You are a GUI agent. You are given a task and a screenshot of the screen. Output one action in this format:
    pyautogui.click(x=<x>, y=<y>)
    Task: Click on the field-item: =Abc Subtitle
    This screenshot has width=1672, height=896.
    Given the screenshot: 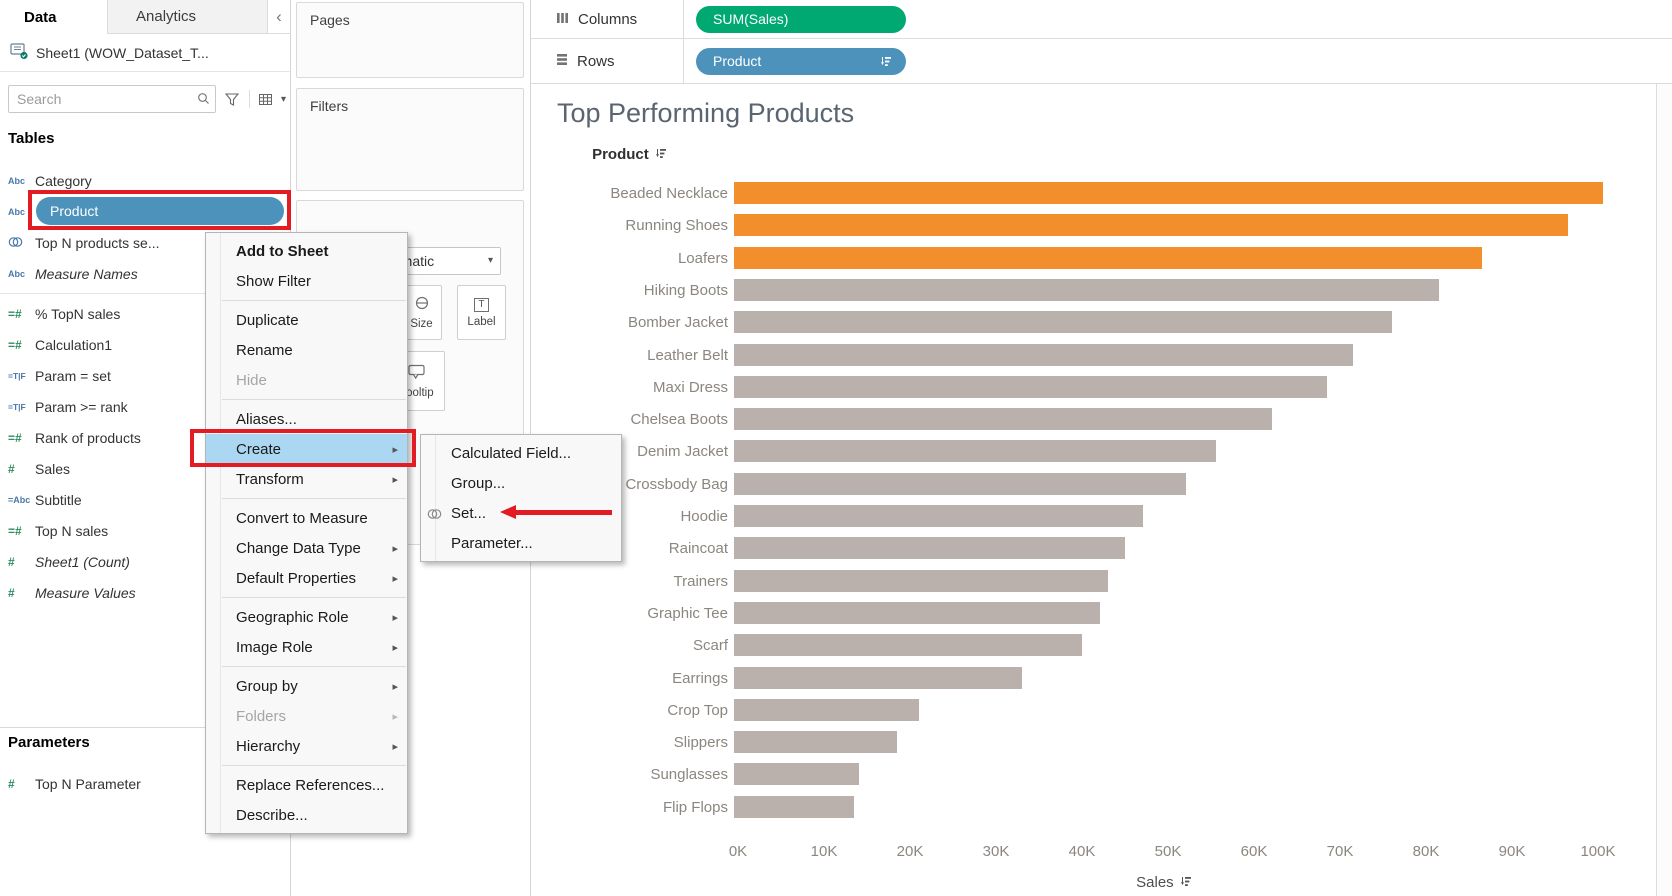 What is the action you would take?
    pyautogui.click(x=145, y=499)
    